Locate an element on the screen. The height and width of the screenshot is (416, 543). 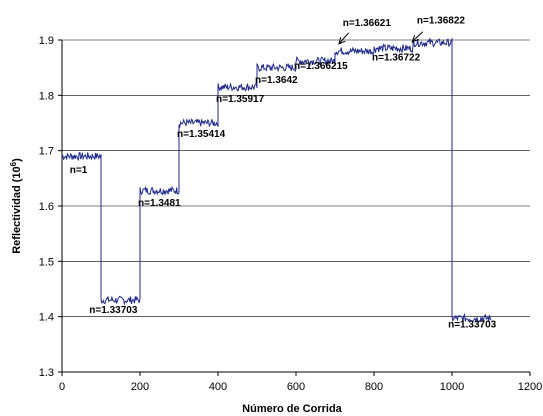
x-tick-label: 1000 is located at coordinates (452, 387).